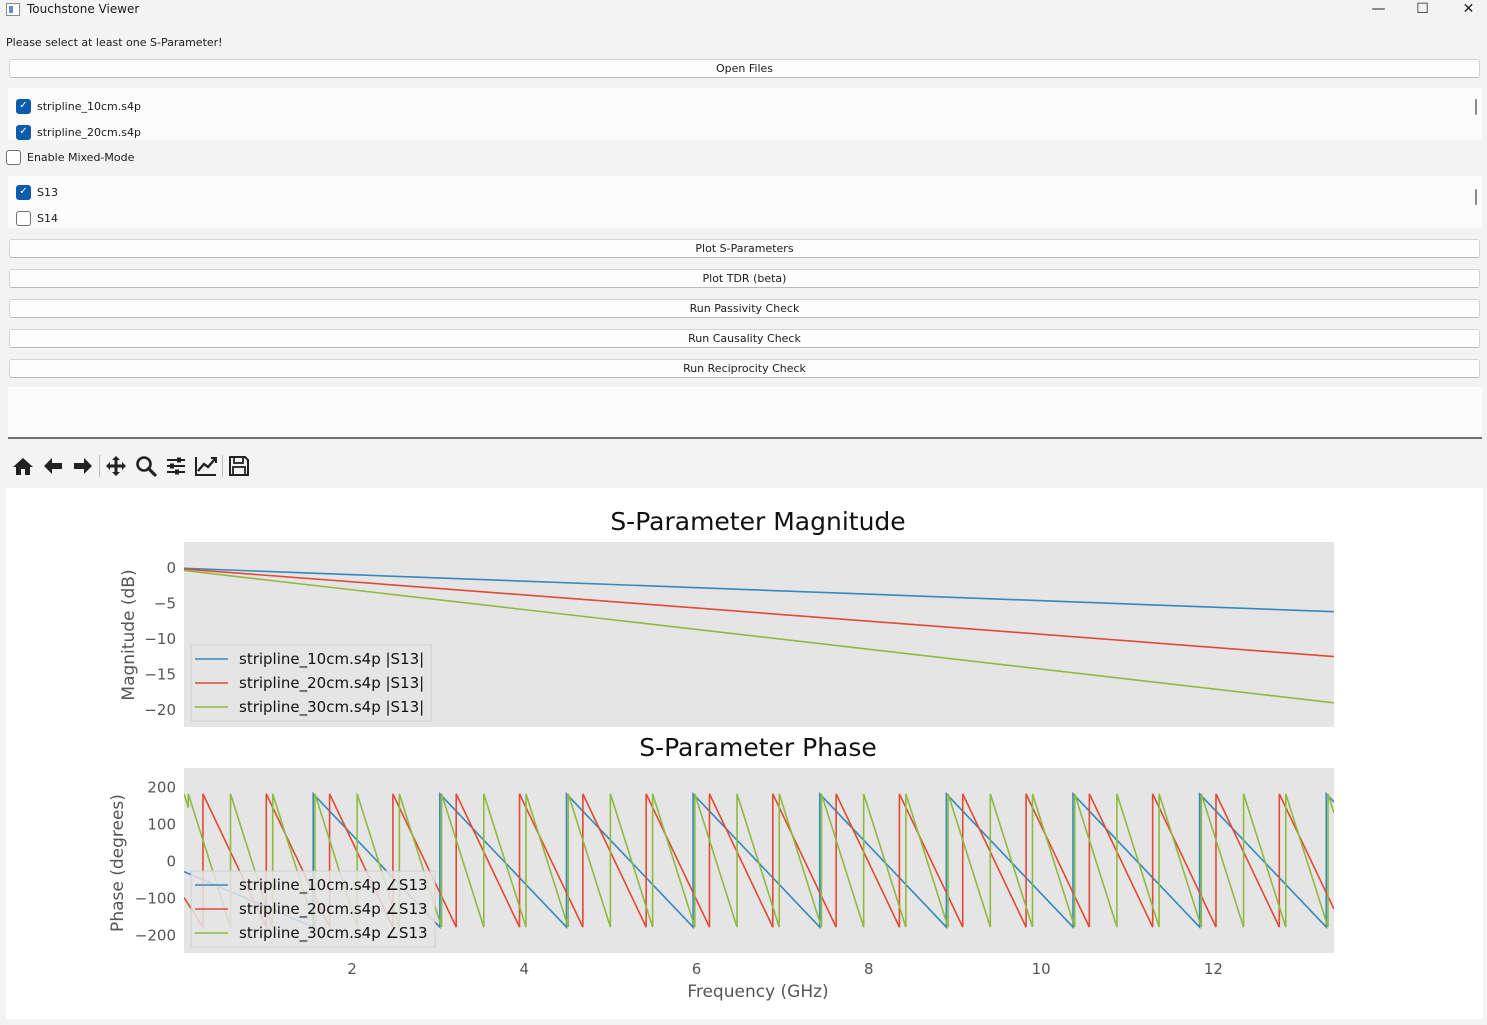 The width and height of the screenshot is (1487, 1025). What do you see at coordinates (13, 157) in the screenshot?
I see `mixed-mode-checkbox` at bounding box center [13, 157].